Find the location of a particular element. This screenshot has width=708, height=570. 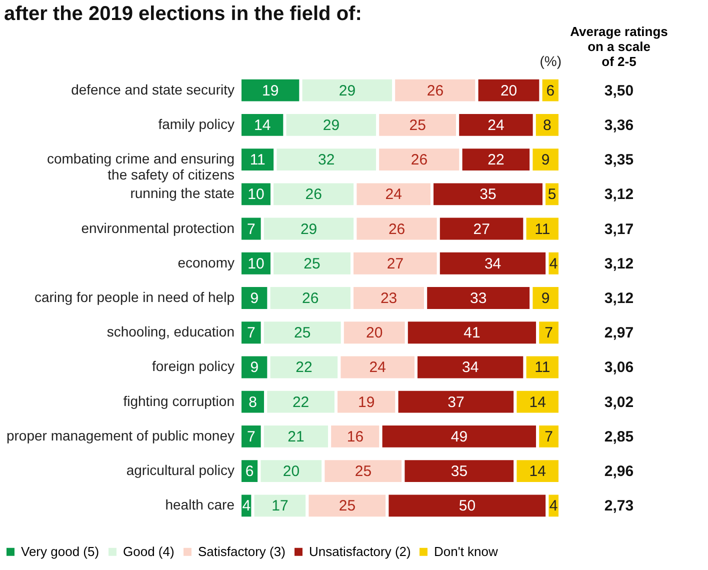

text: 3,06 is located at coordinates (619, 367).